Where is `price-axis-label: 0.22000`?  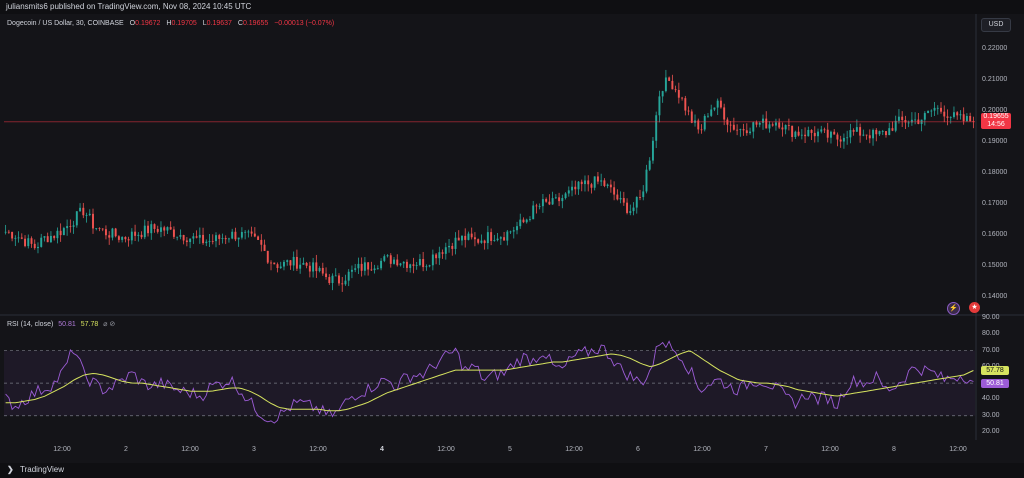 price-axis-label: 0.22000 is located at coordinates (995, 49).